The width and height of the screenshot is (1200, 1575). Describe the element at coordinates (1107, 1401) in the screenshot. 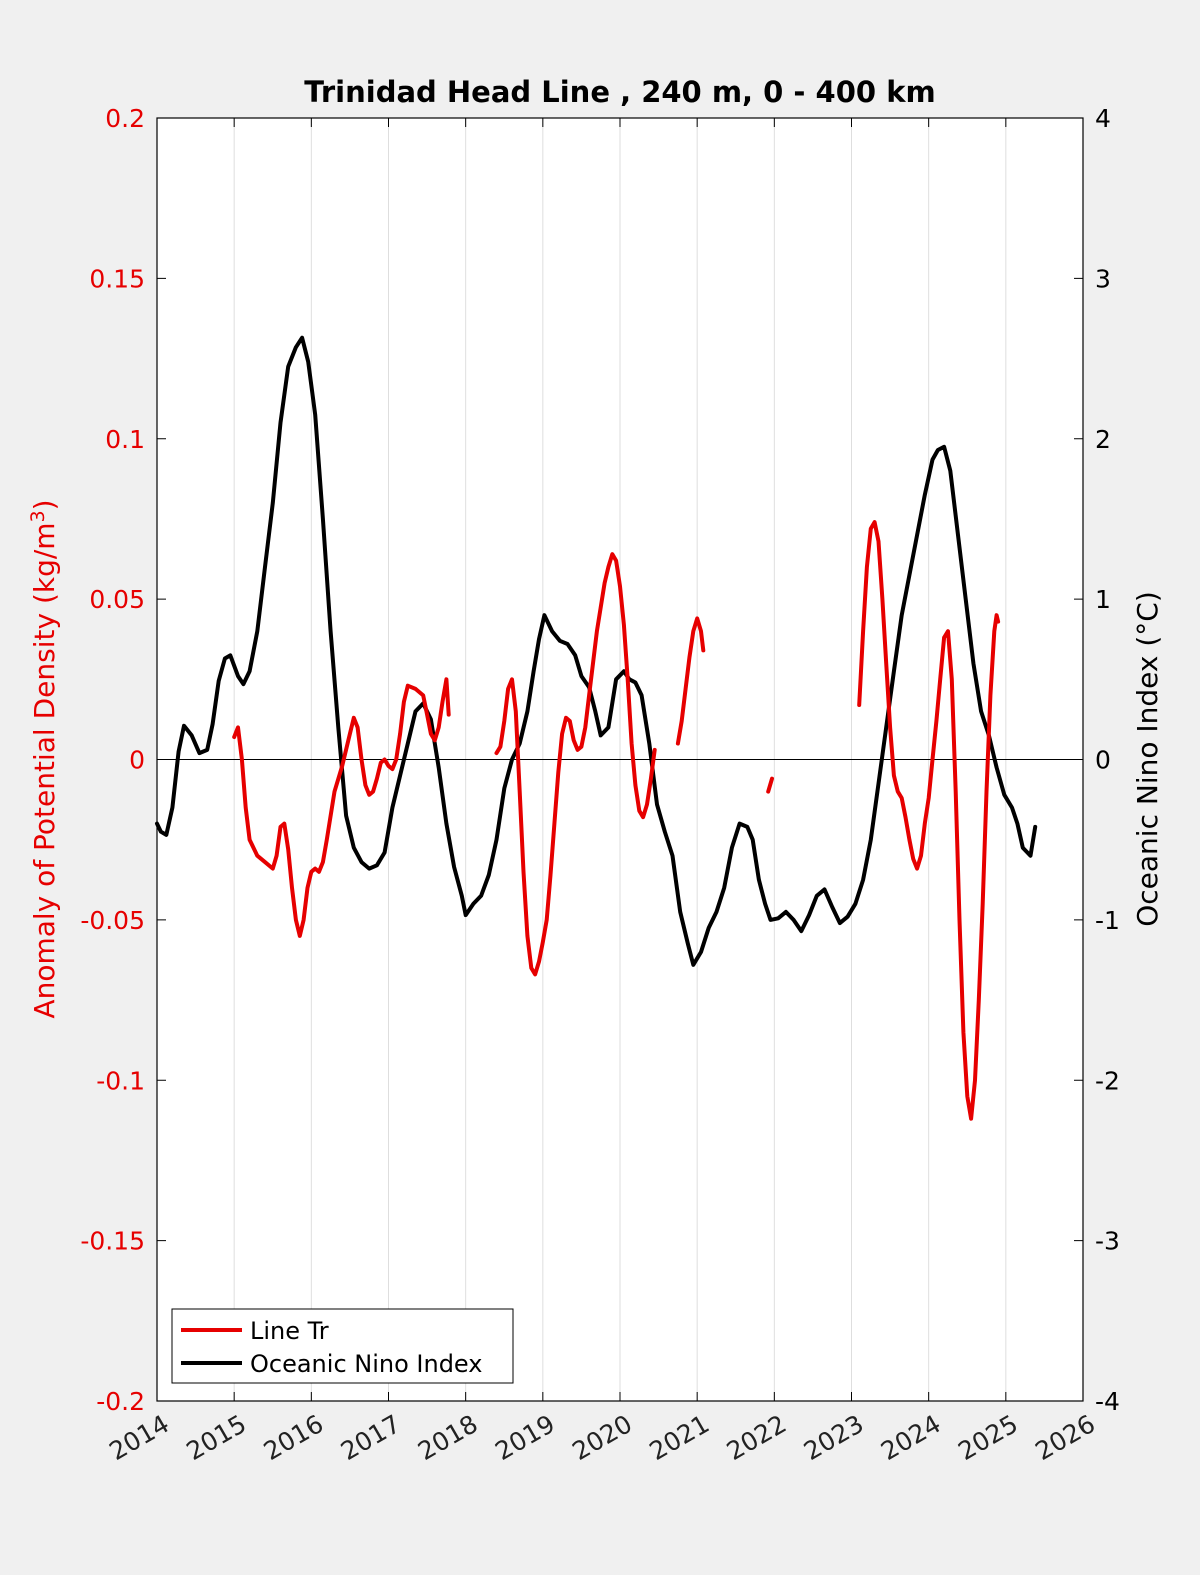

I see `y-right-tick-label: -4` at that location.